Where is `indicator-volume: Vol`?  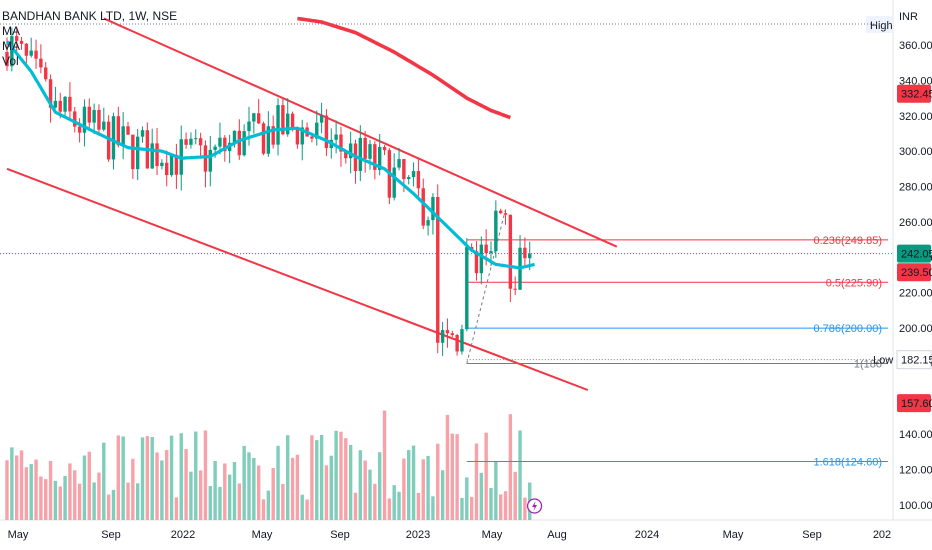
indicator-volume: Vol is located at coordinates (10, 61).